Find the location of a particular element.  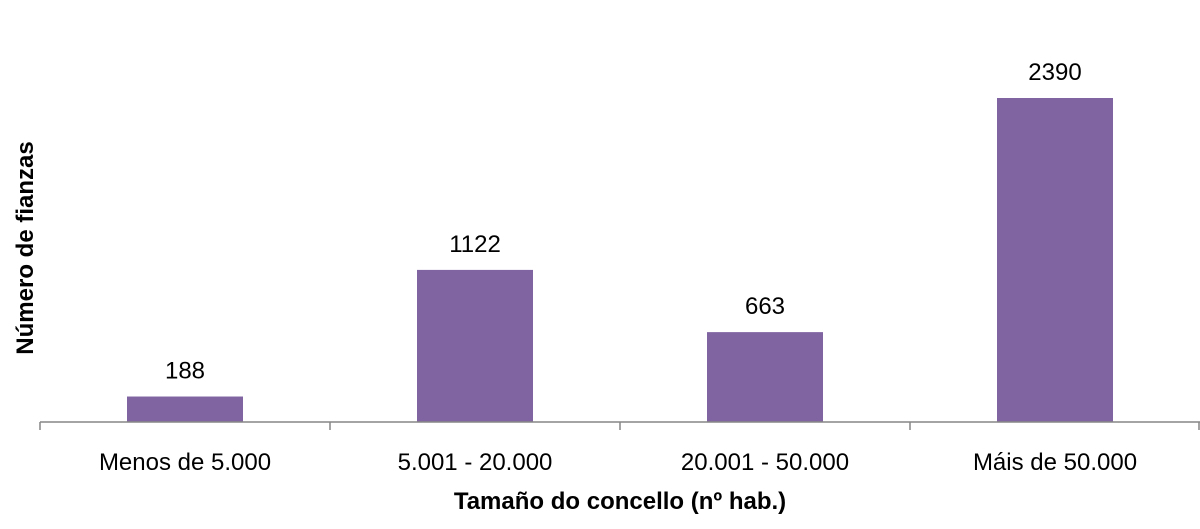

x-axis is located at coordinates (619, 425).